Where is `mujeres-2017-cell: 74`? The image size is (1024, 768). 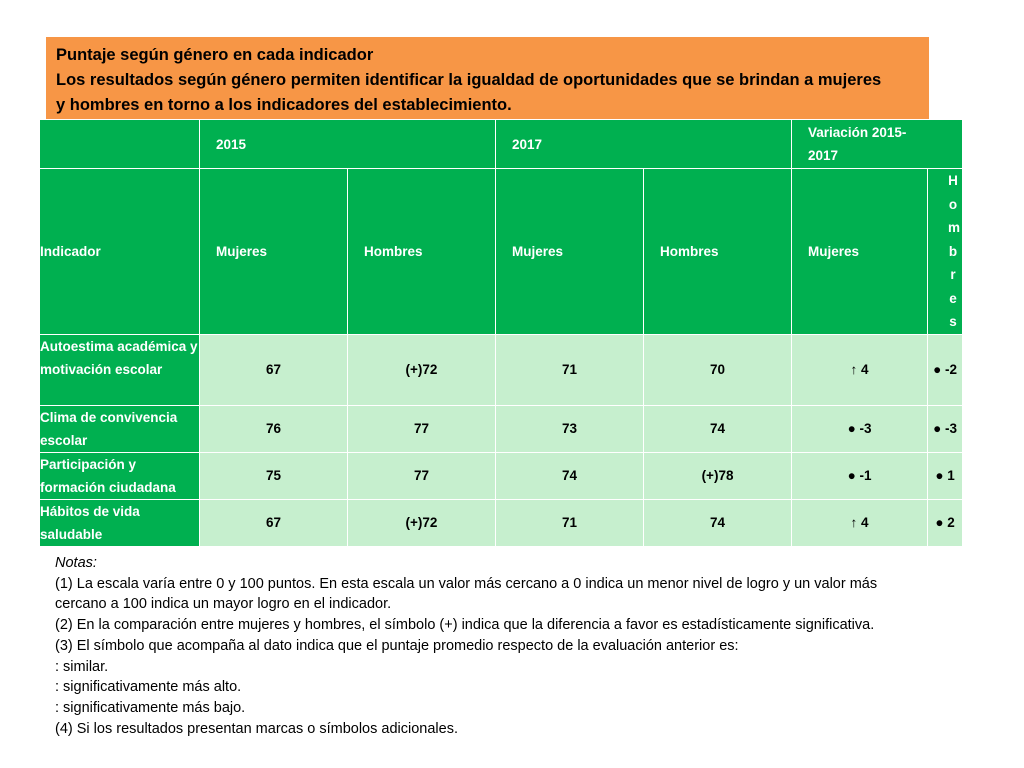 mujeres-2017-cell: 74 is located at coordinates (570, 475).